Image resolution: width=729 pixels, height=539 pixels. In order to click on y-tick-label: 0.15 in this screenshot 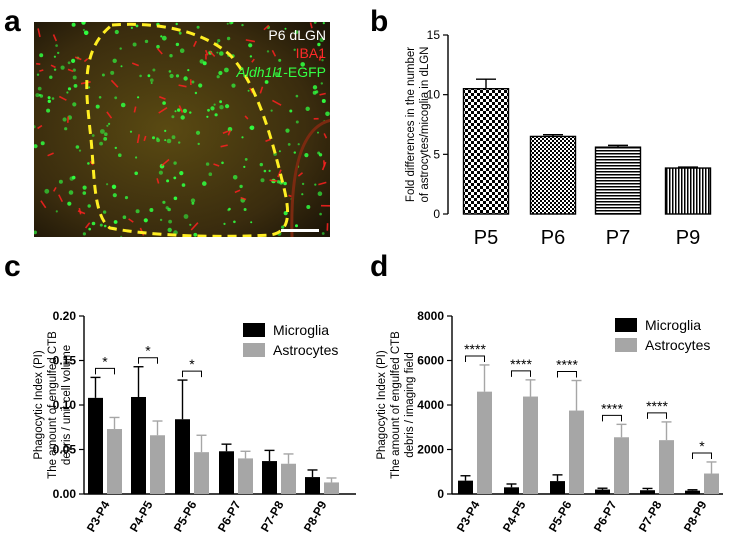, I will do `click(65, 361)`.